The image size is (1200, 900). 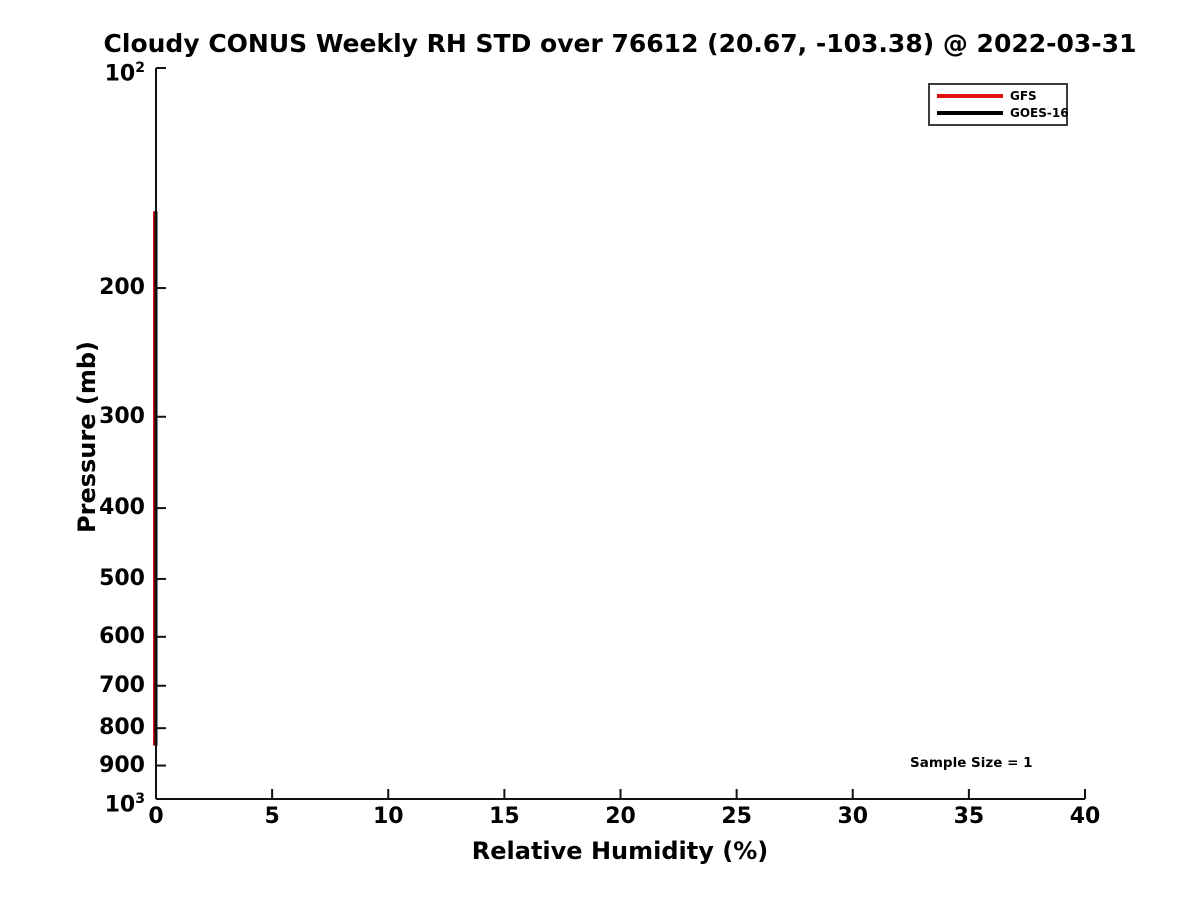 What do you see at coordinates (970, 96) in the screenshot?
I see `gfs-line-swatch` at bounding box center [970, 96].